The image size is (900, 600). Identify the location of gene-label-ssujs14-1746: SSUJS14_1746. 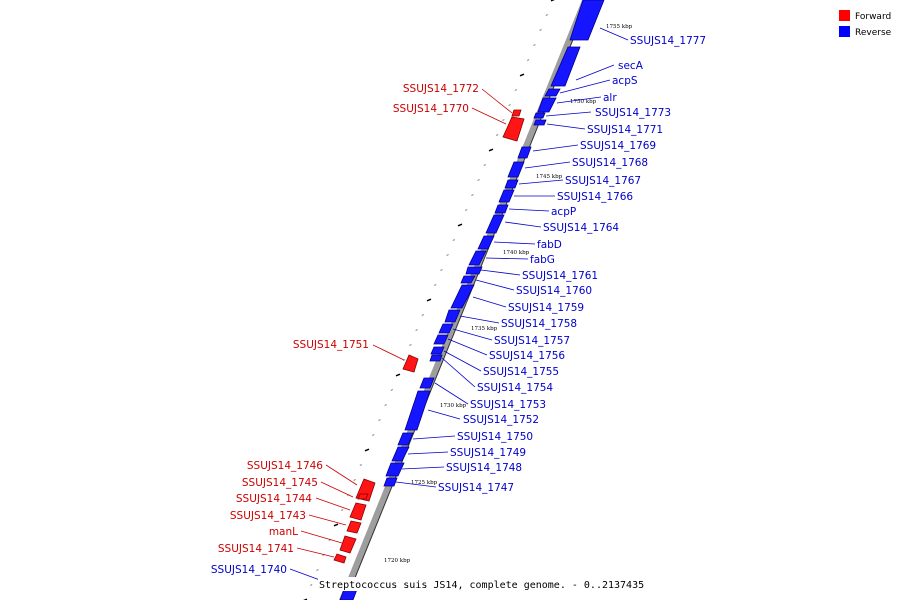
(285, 466).